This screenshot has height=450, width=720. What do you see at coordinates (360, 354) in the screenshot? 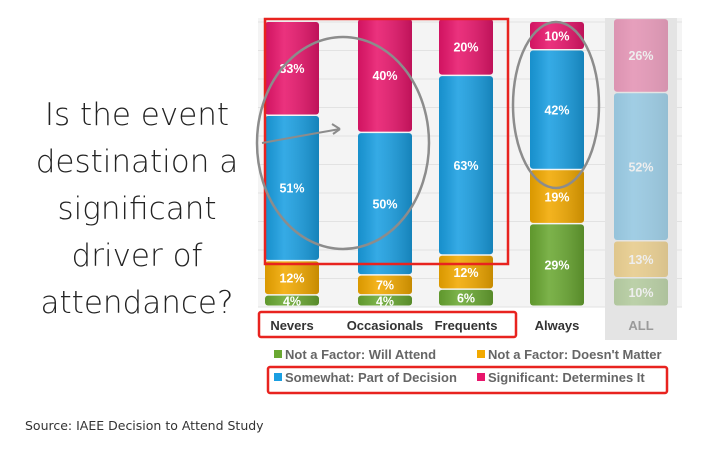
I see `legend-label: Not a Factor: Will Attend` at bounding box center [360, 354].